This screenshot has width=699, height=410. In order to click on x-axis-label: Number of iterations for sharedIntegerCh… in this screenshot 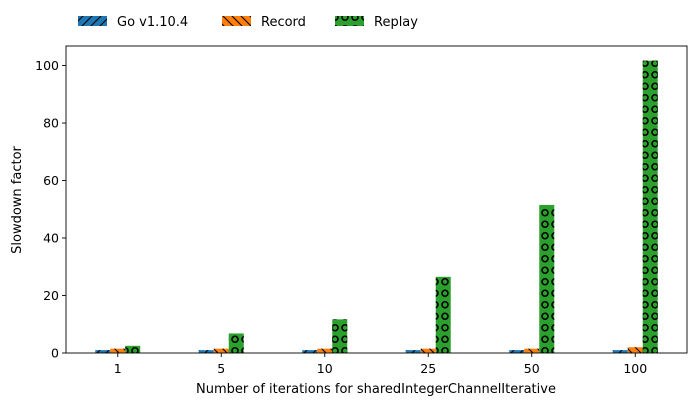, I will do `click(376, 389)`.